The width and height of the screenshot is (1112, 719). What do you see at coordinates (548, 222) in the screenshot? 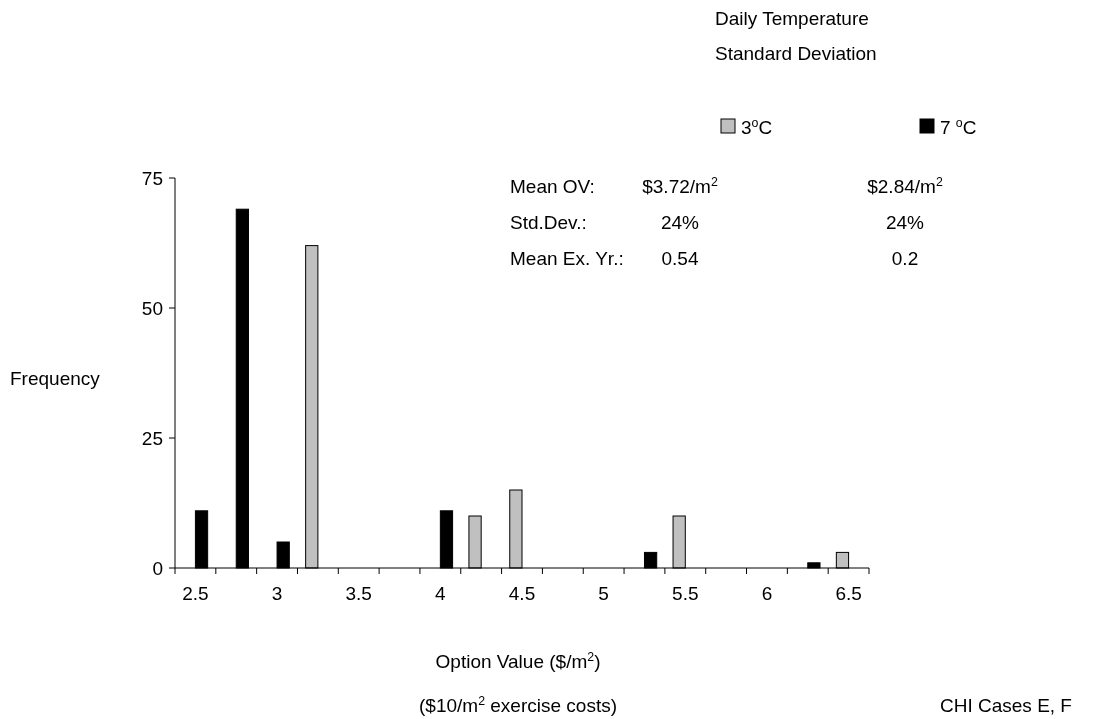
I see `annotation: Std.Dev.:` at bounding box center [548, 222].